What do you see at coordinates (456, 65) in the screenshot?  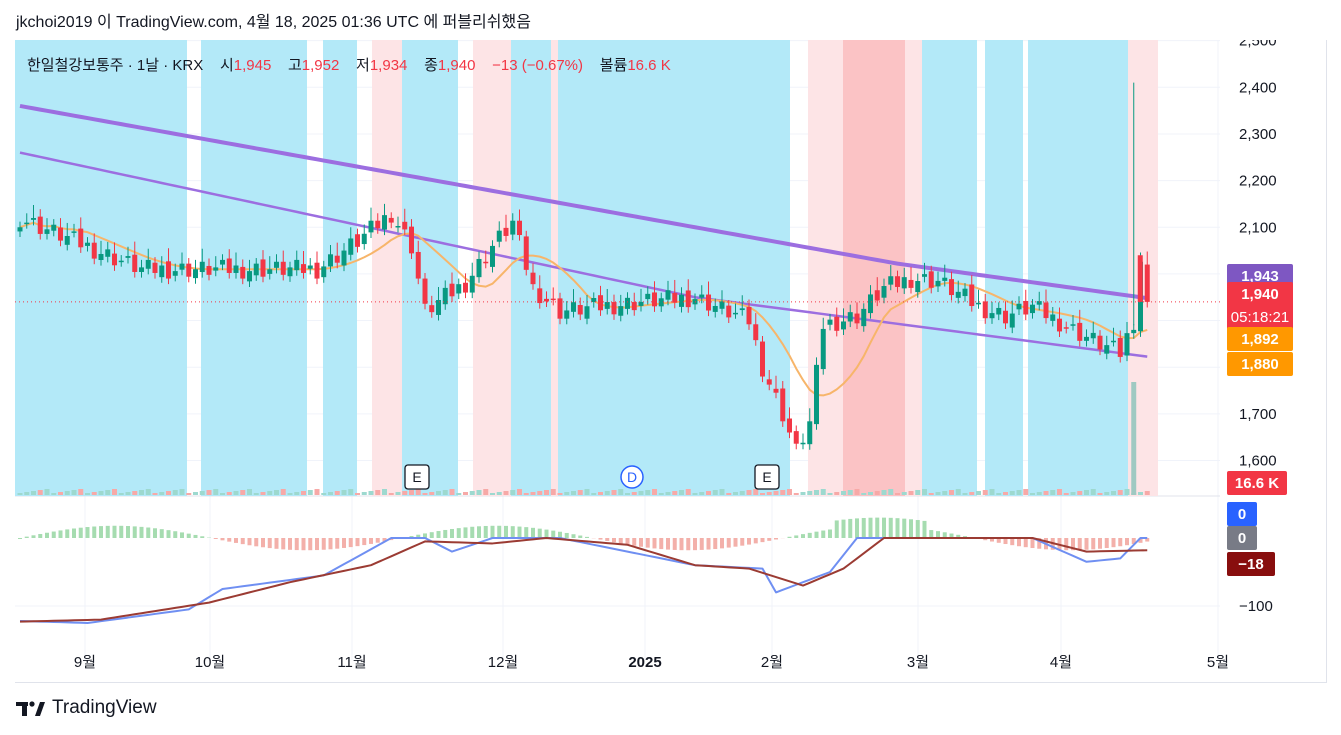 I see `close-value: 1,940` at bounding box center [456, 65].